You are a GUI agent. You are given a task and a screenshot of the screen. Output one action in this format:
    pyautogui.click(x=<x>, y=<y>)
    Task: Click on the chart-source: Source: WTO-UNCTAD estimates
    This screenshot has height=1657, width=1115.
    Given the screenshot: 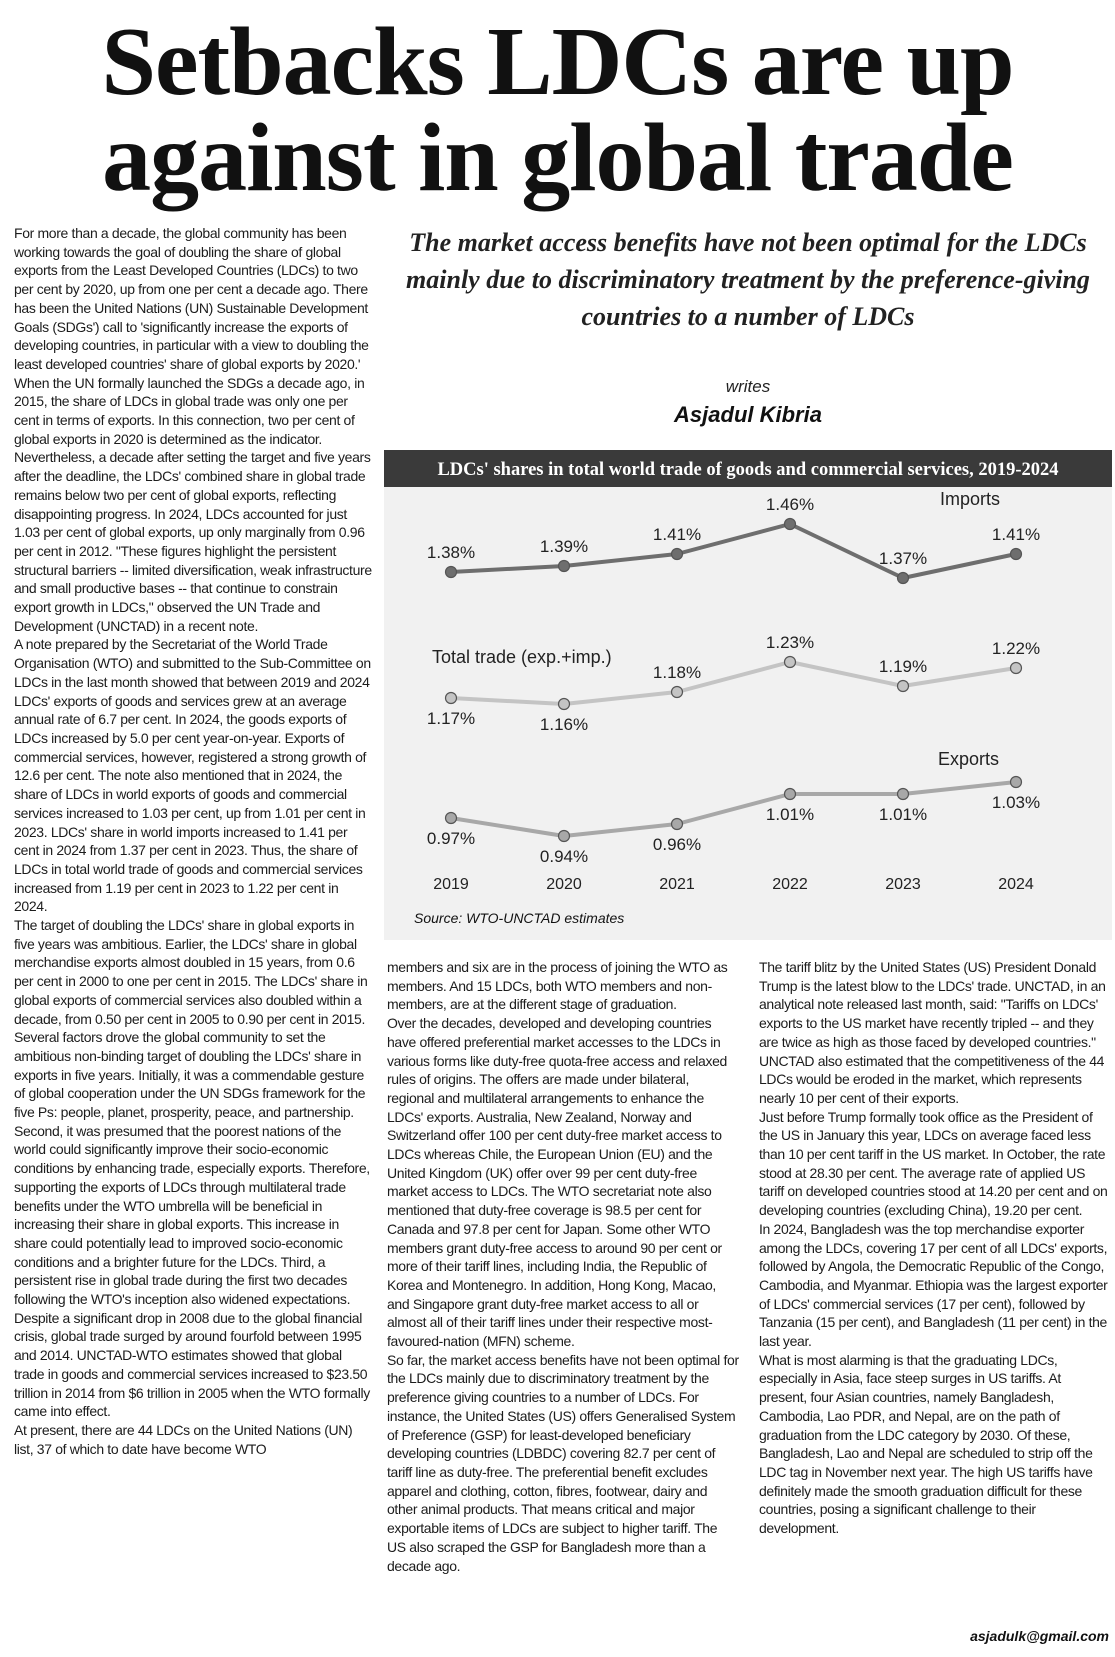 What is the action you would take?
    pyautogui.click(x=519, y=918)
    